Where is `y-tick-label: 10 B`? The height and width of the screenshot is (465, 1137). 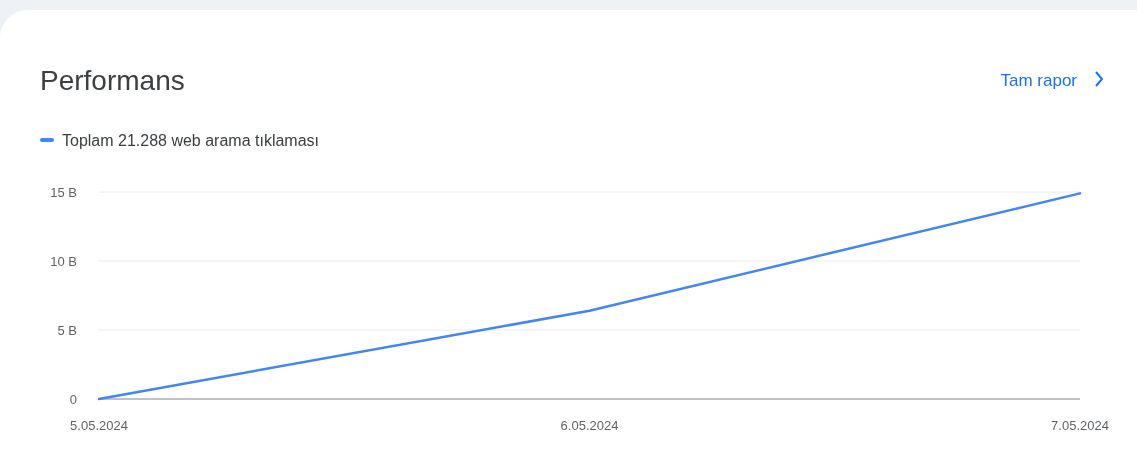
y-tick-label: 10 B is located at coordinates (63, 261).